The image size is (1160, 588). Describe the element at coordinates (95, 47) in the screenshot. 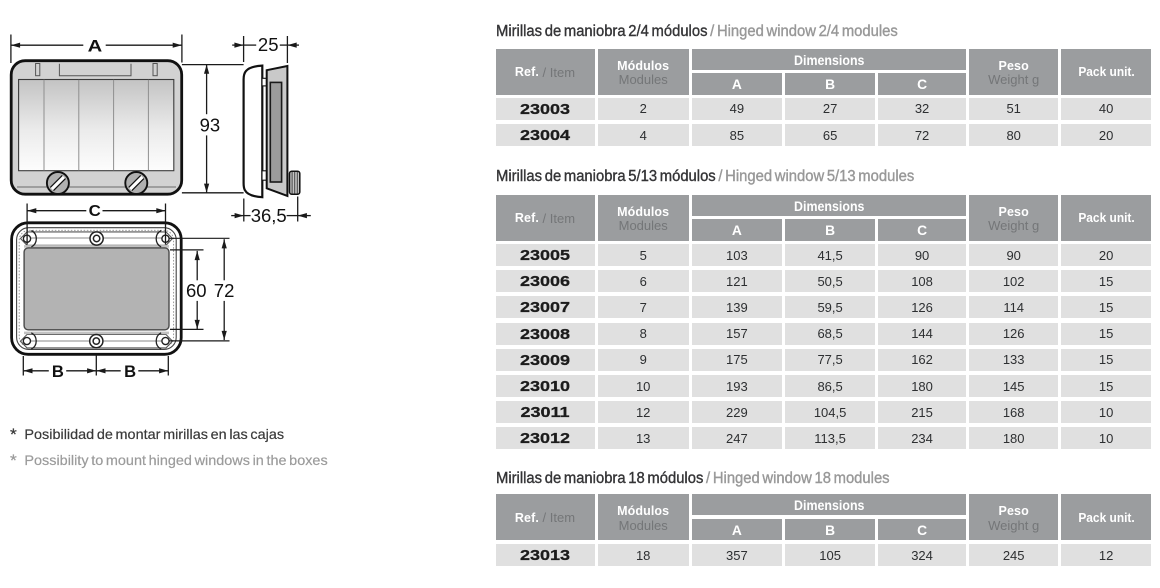

I see `svg-text: A` at that location.